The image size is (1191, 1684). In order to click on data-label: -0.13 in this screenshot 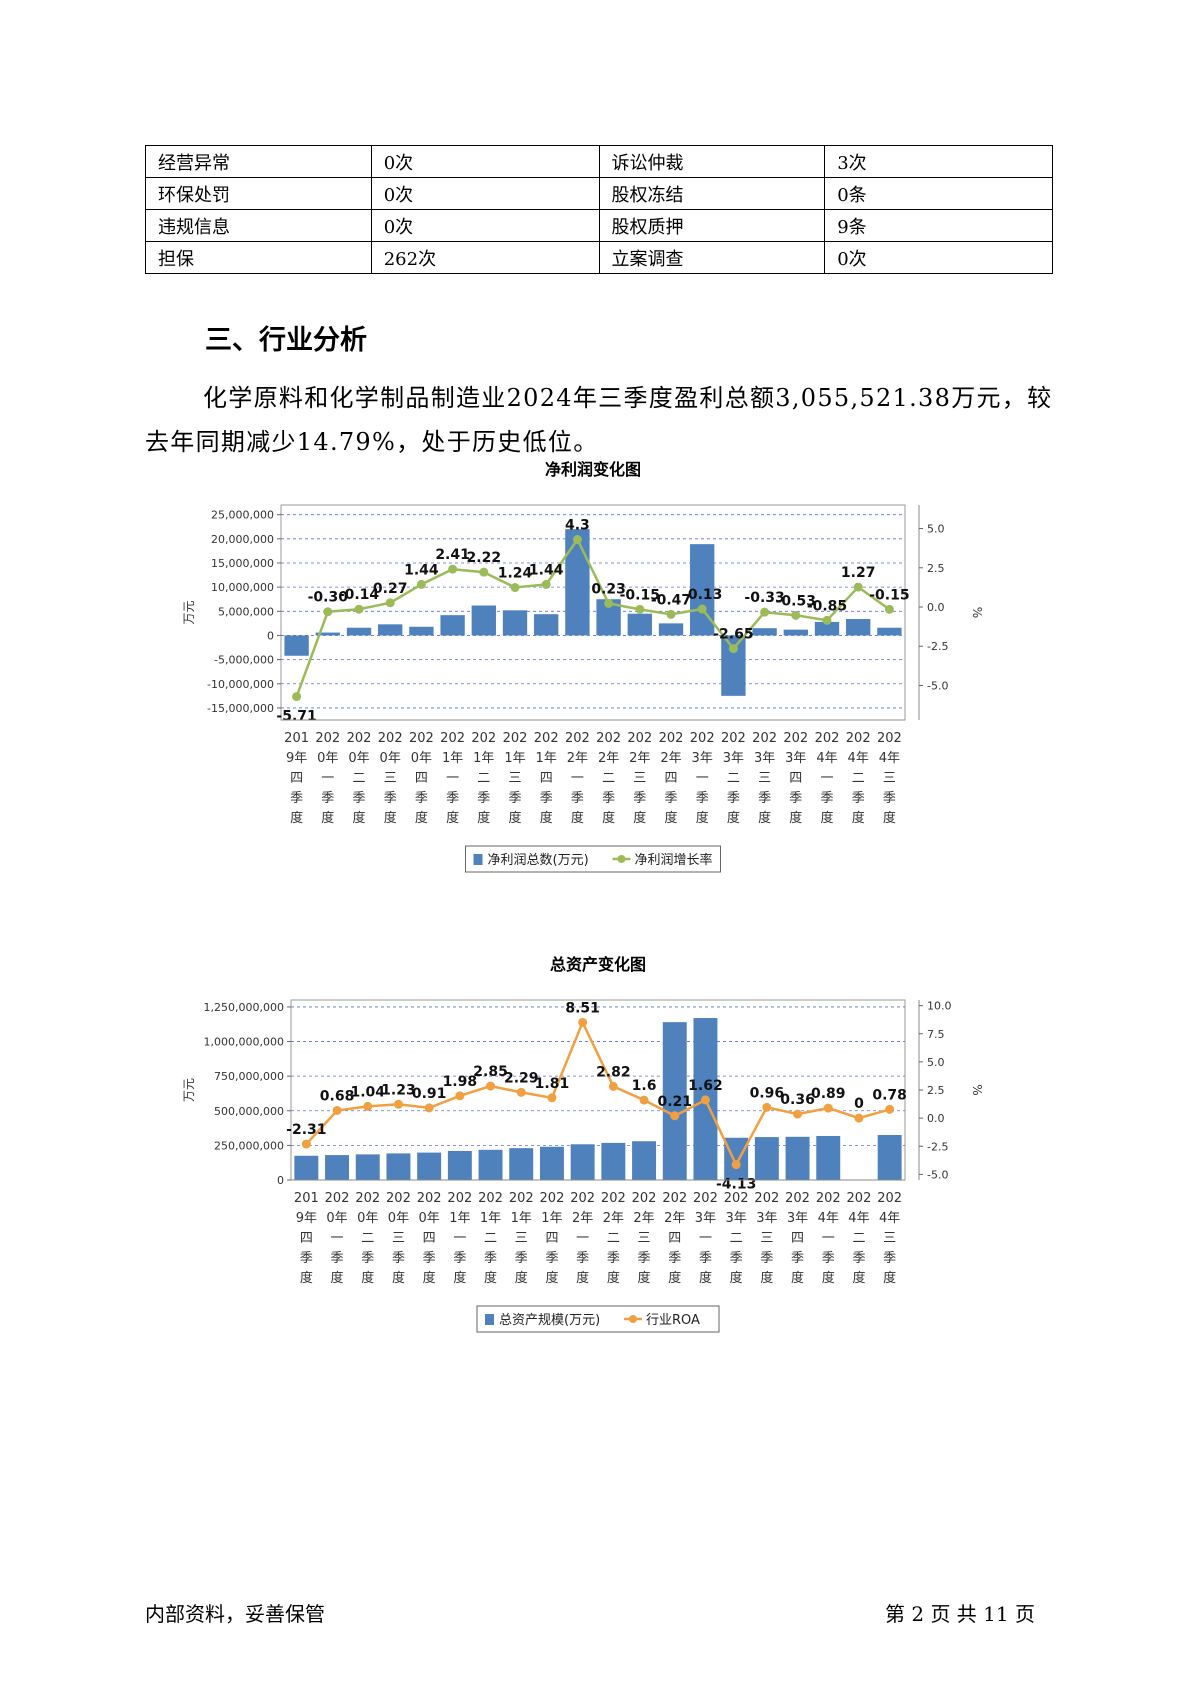, I will do `click(702, 595)`.